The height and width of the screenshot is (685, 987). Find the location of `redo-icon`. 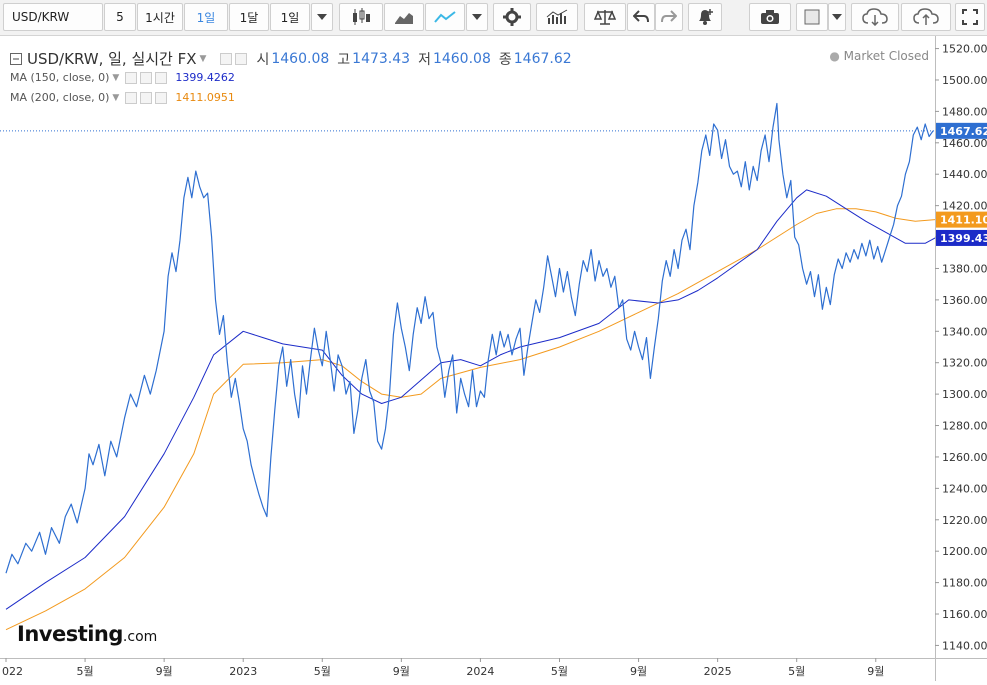

redo-icon is located at coordinates (669, 16).